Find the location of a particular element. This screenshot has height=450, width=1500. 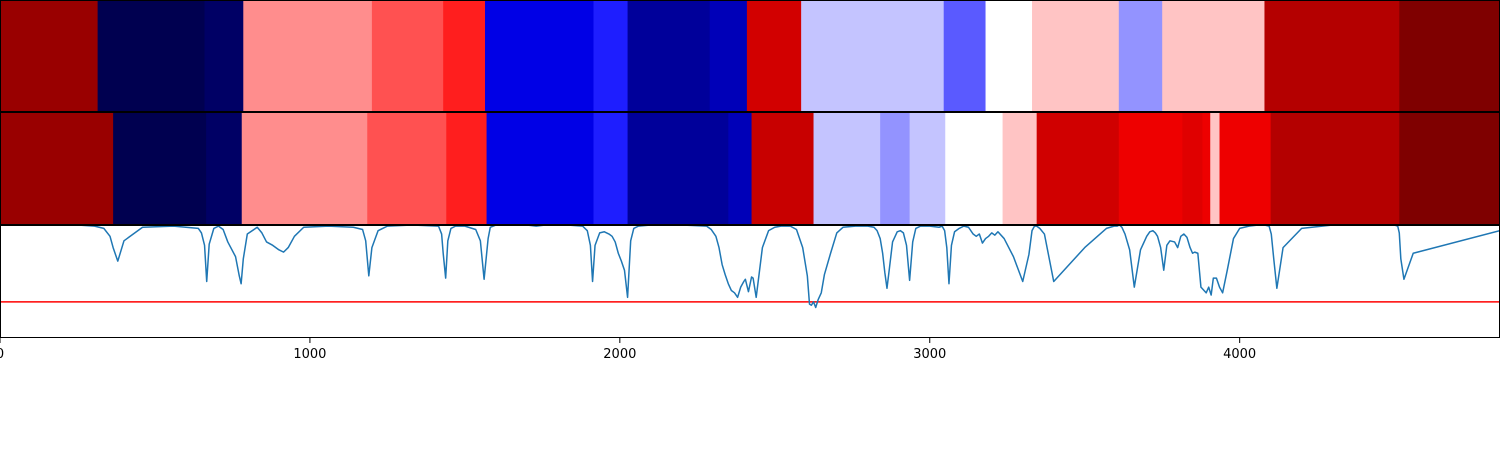

x-tick-label: 0 is located at coordinates (2, 354).